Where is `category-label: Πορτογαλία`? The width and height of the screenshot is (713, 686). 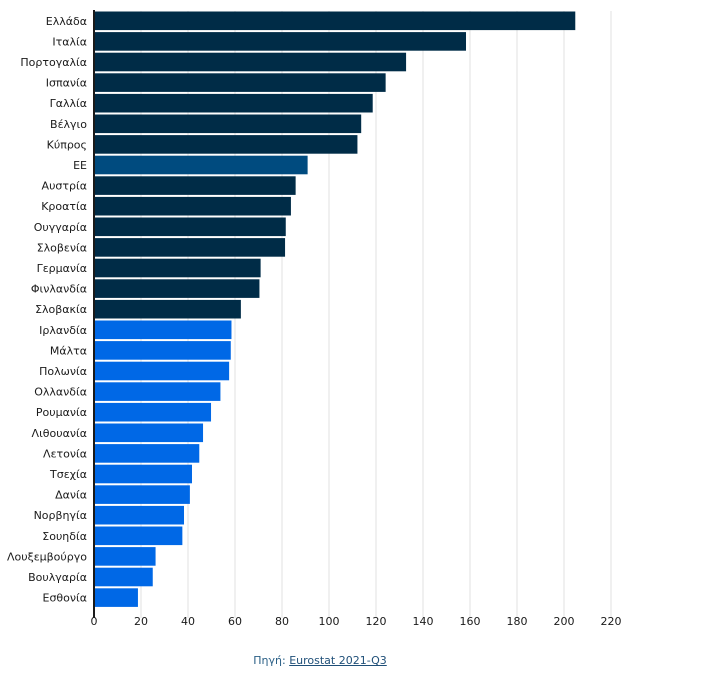 category-label: Πορτογαλία is located at coordinates (53, 62).